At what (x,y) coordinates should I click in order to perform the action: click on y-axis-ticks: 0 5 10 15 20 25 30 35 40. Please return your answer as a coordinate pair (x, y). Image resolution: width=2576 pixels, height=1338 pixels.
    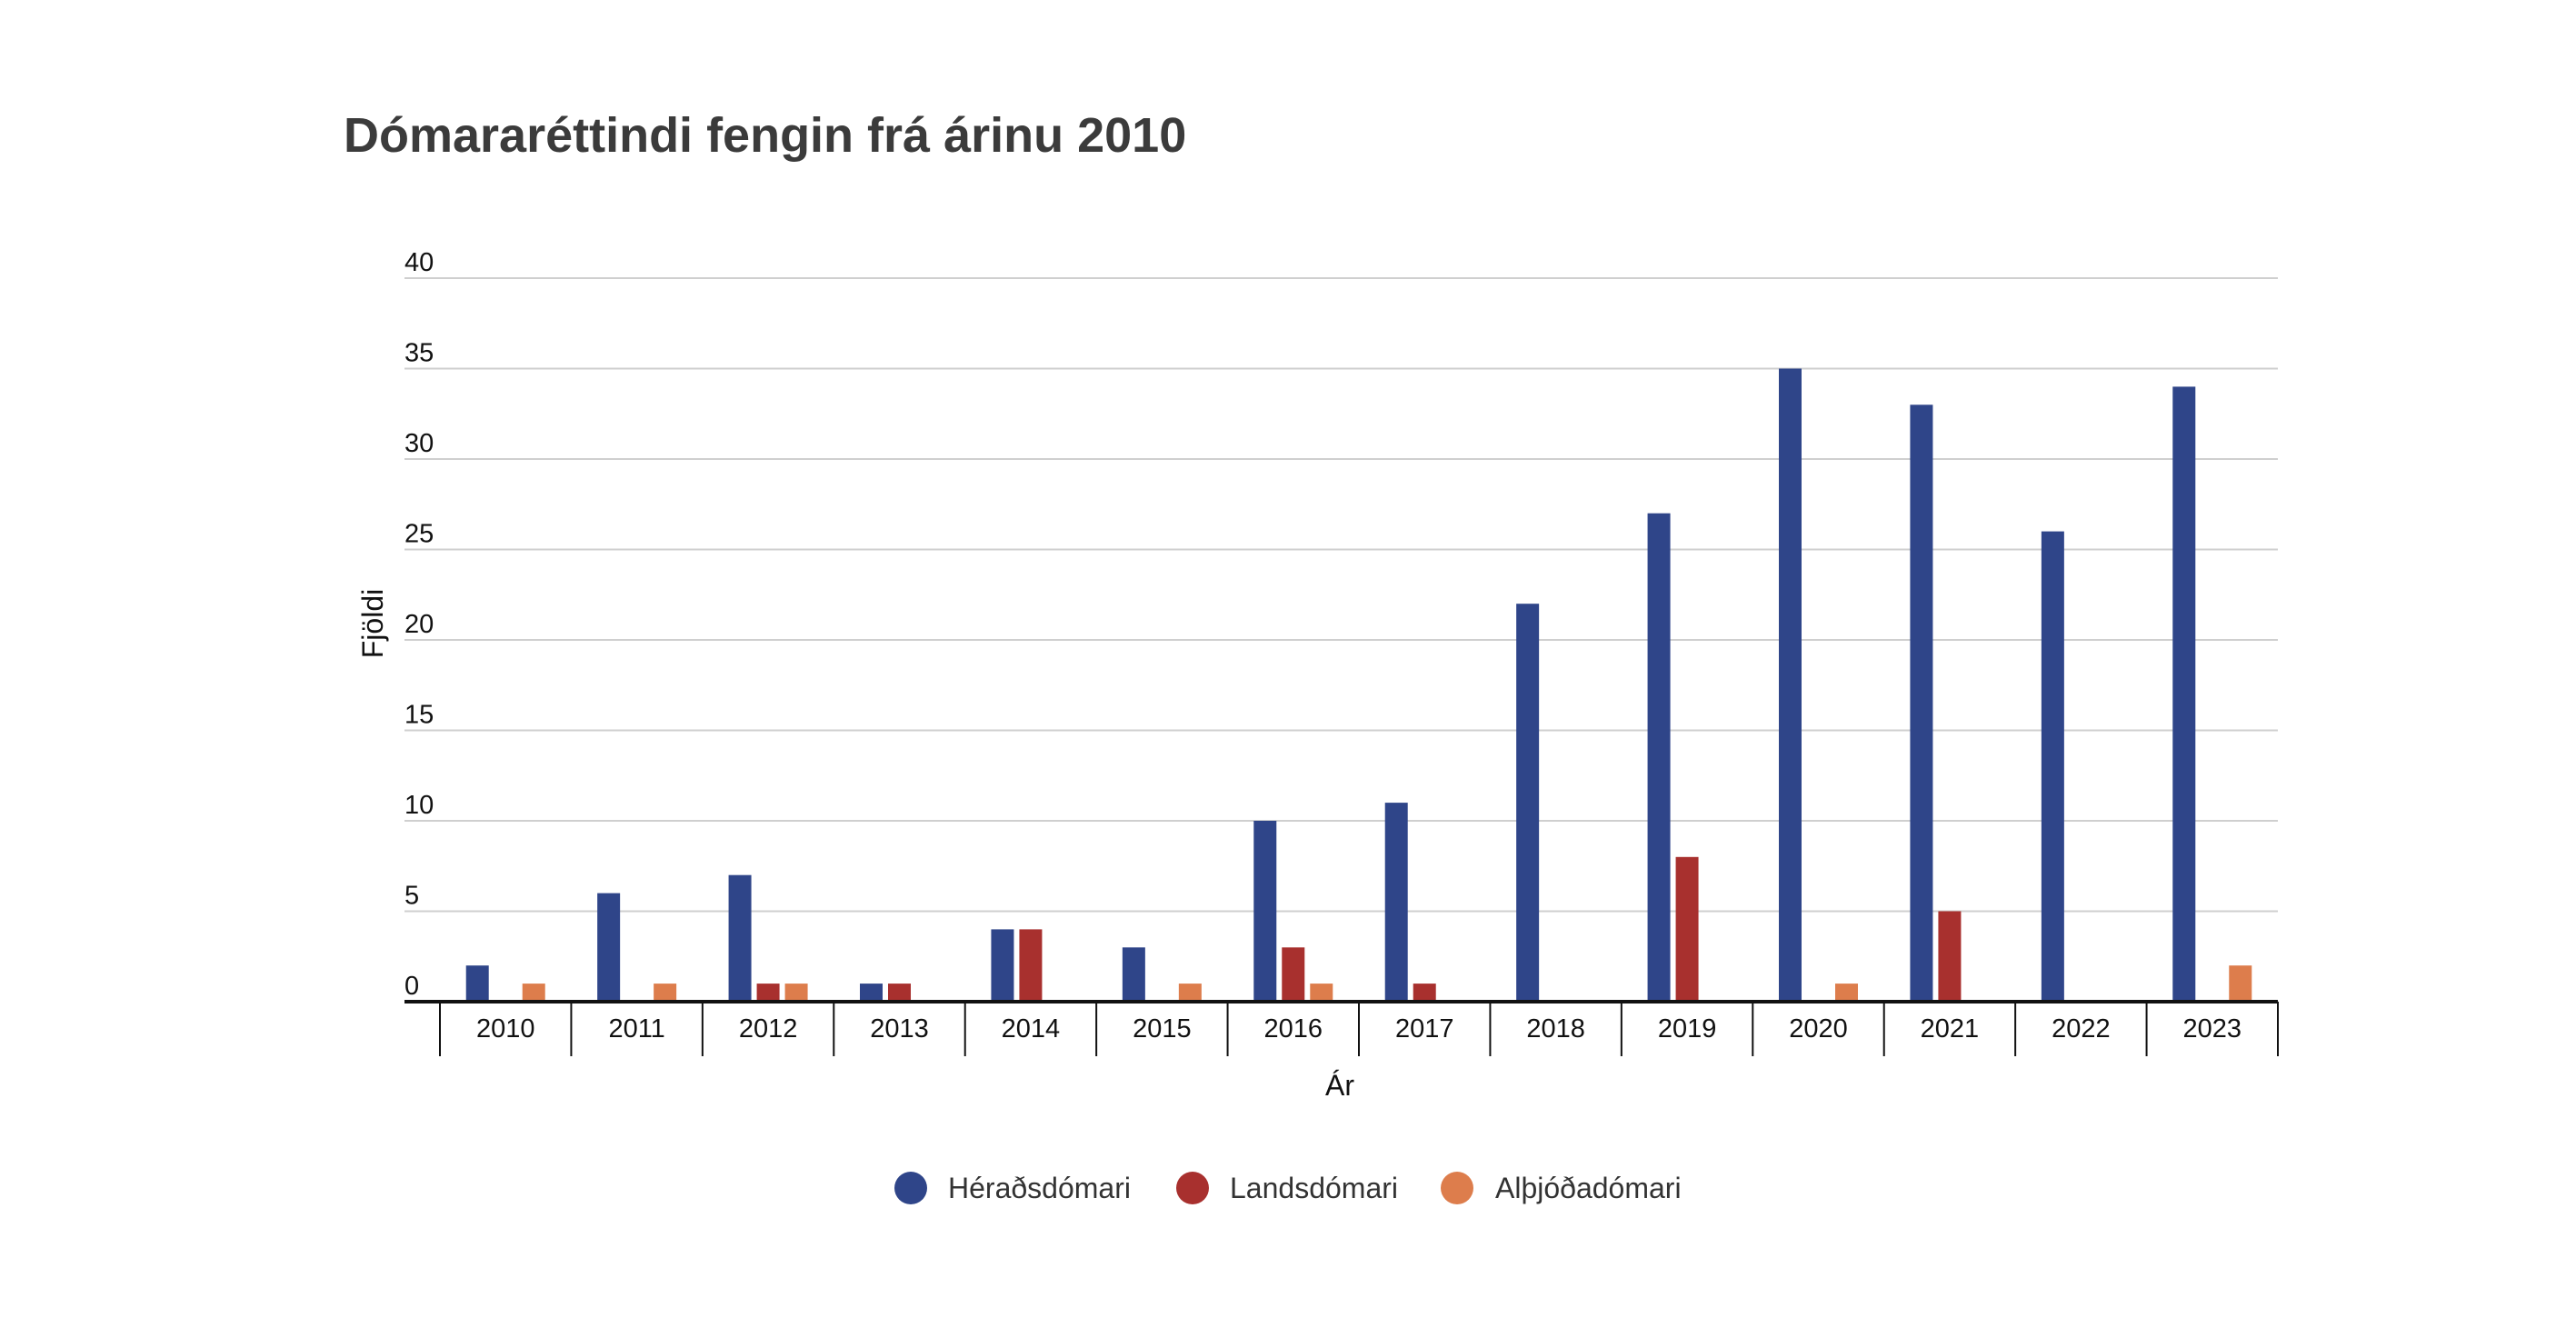
    Looking at the image, I should click on (419, 624).